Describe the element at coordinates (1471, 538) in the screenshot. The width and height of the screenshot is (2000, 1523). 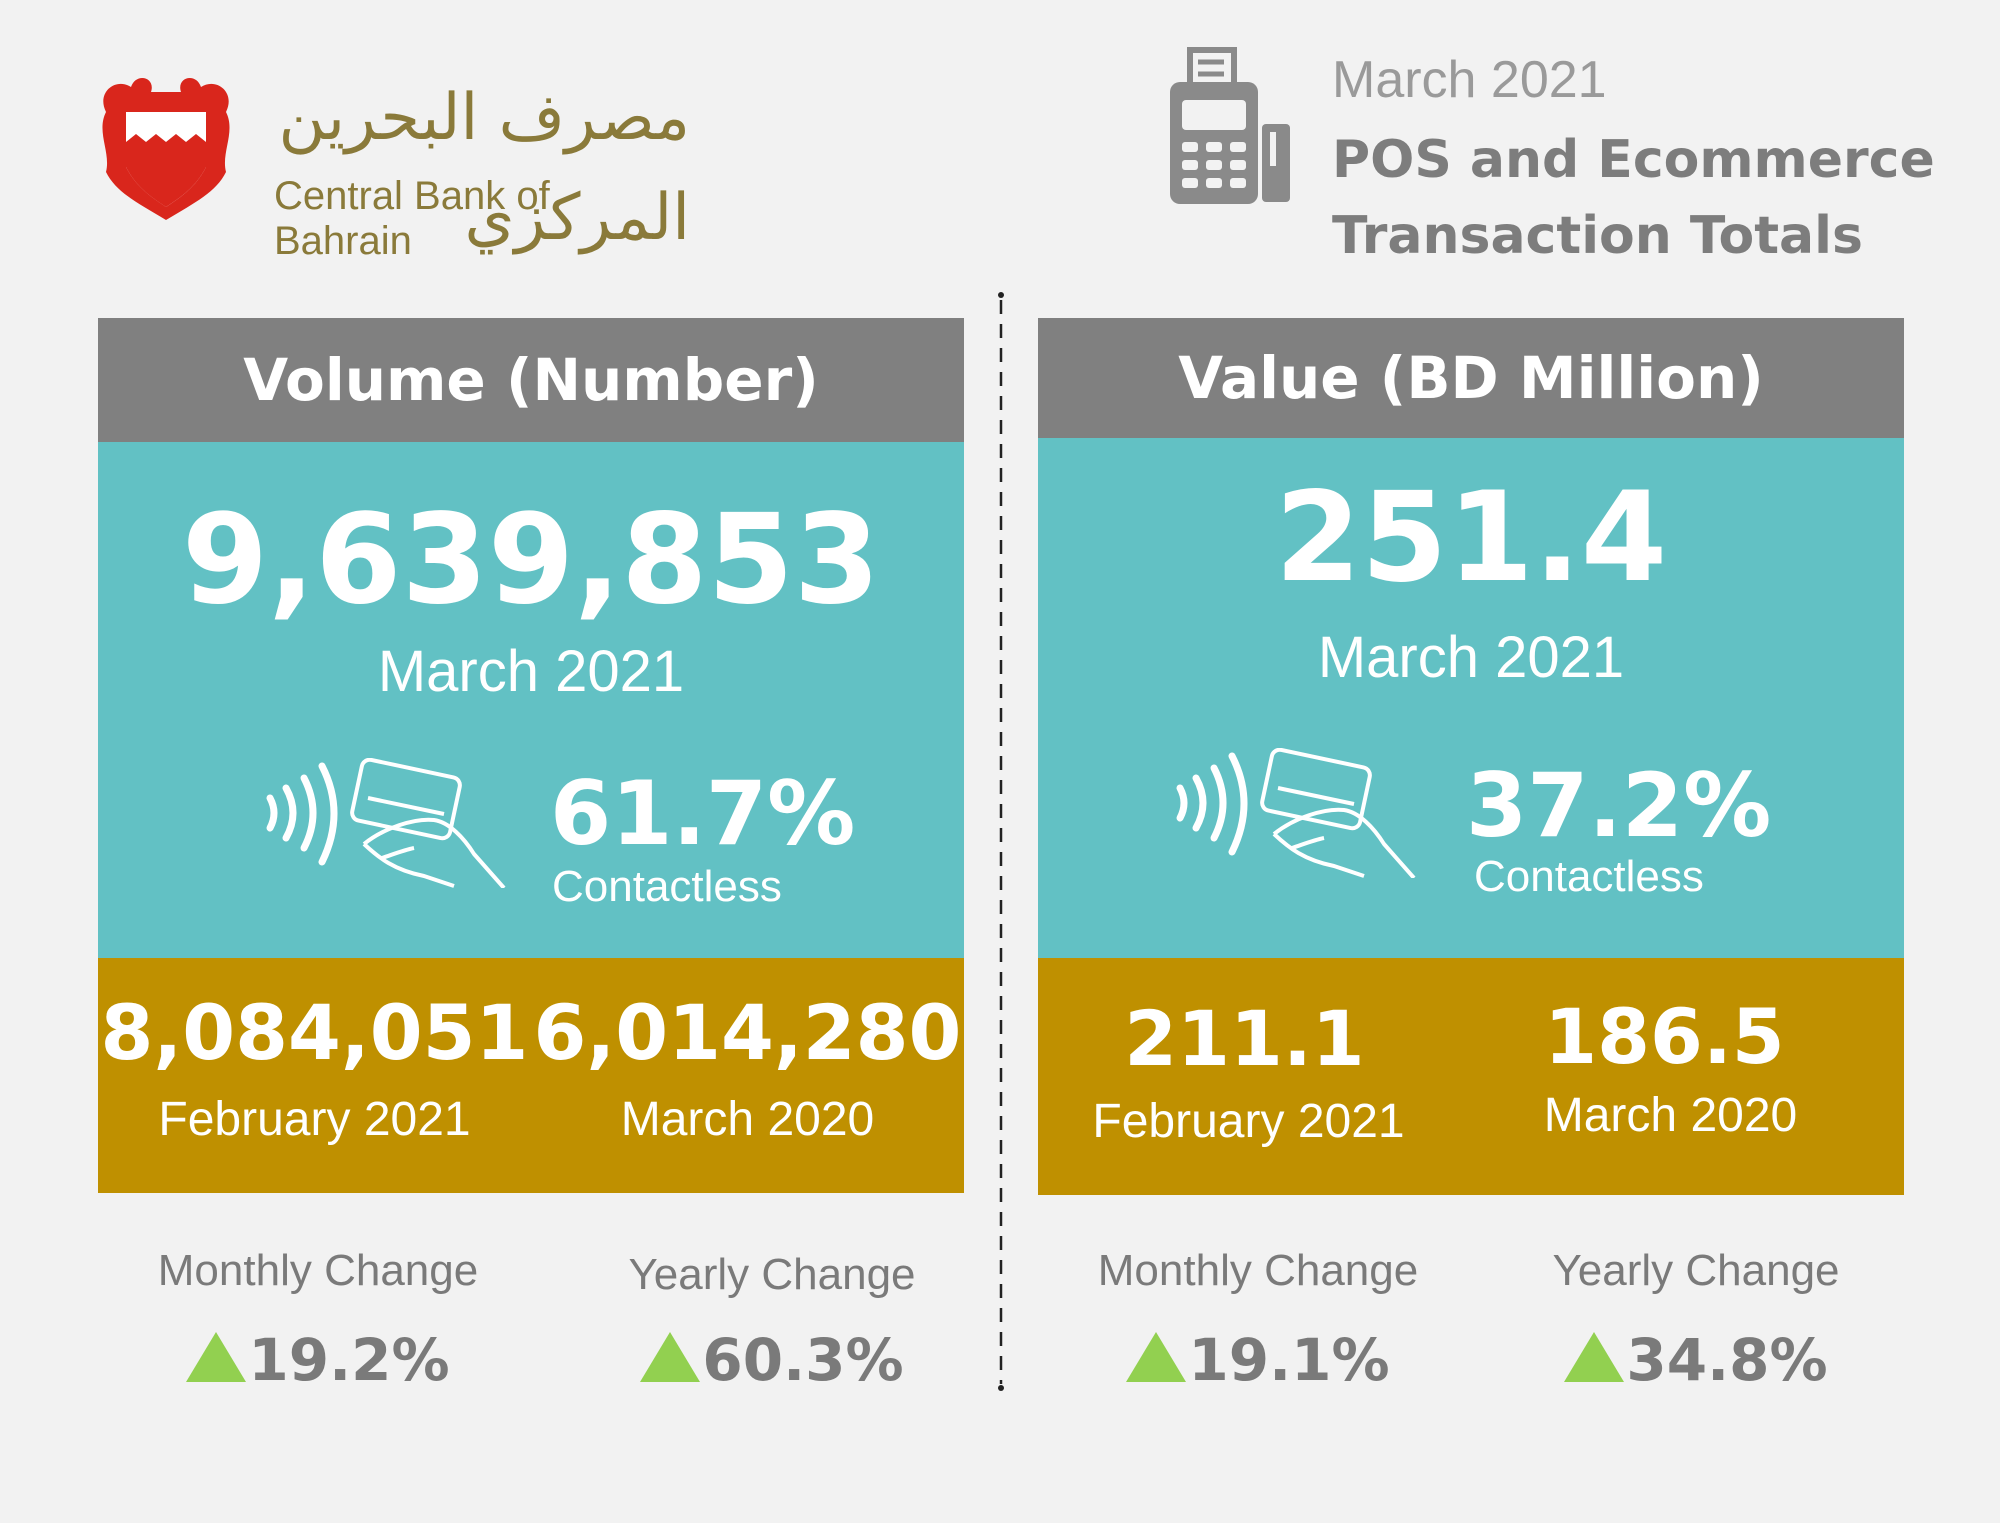
I see `value-current-value: 251.4` at that location.